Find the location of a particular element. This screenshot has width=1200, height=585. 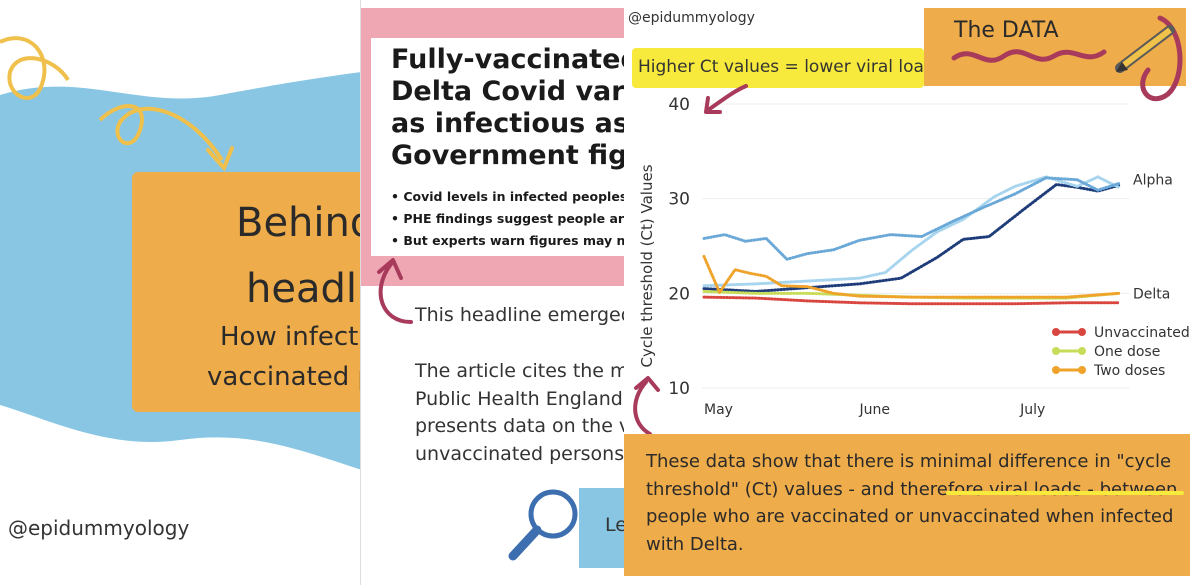

headline-clipping is located at coordinates (501, 147).